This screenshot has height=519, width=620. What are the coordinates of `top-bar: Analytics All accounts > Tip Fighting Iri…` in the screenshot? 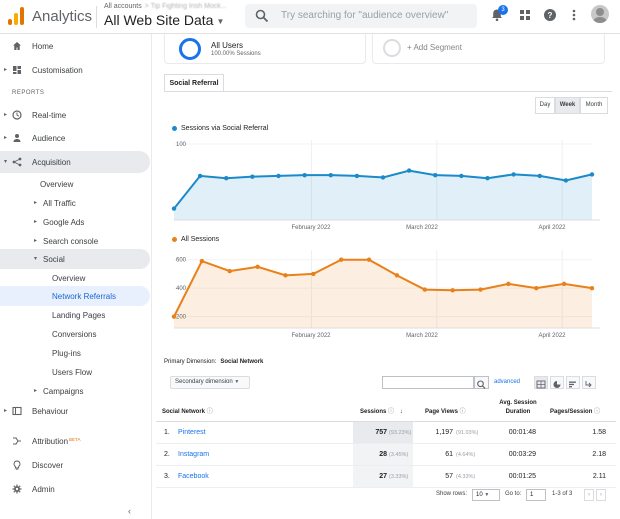 It's located at (310, 17).